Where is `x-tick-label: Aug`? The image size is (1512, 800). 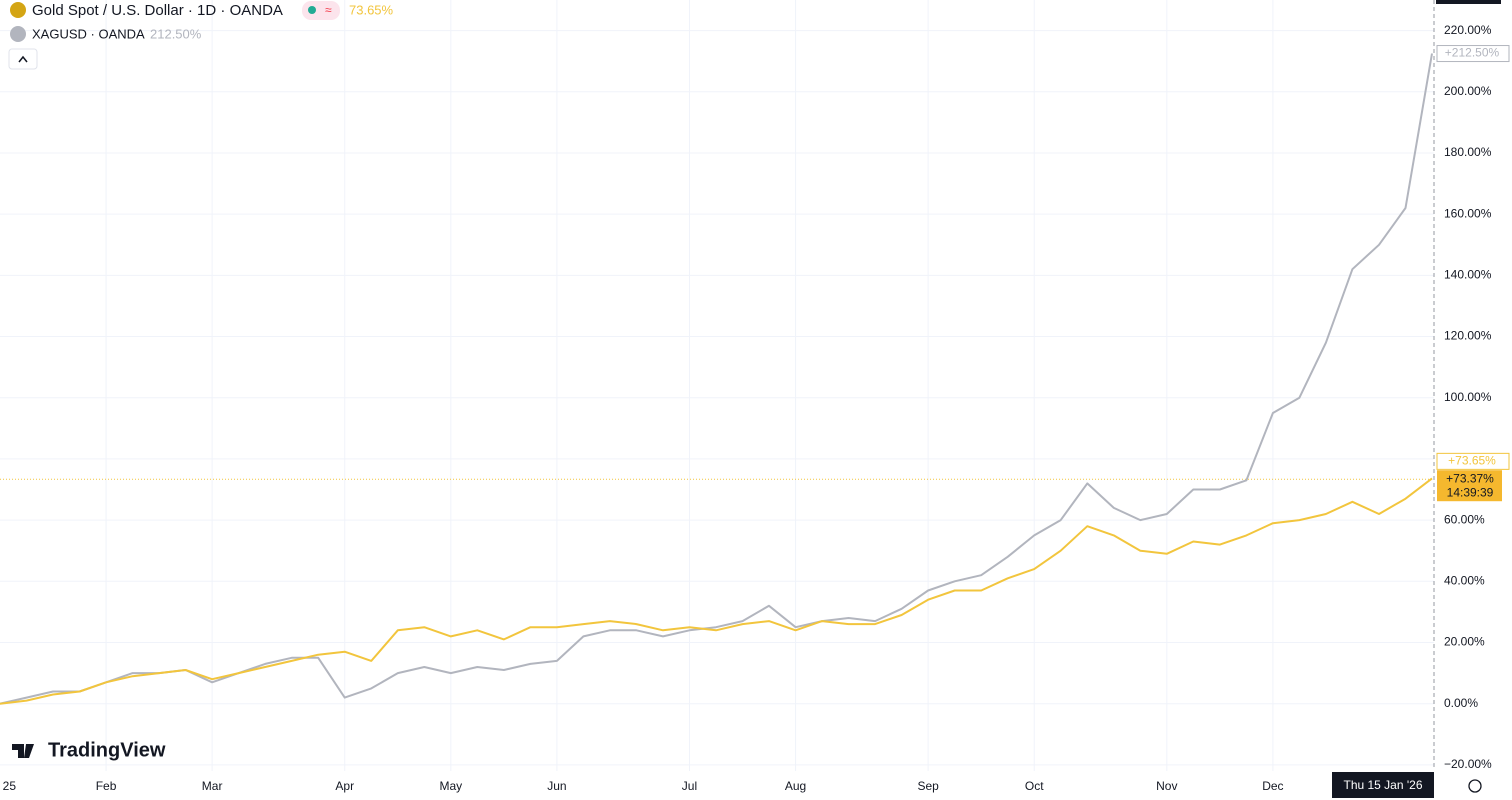 x-tick-label: Aug is located at coordinates (795, 786).